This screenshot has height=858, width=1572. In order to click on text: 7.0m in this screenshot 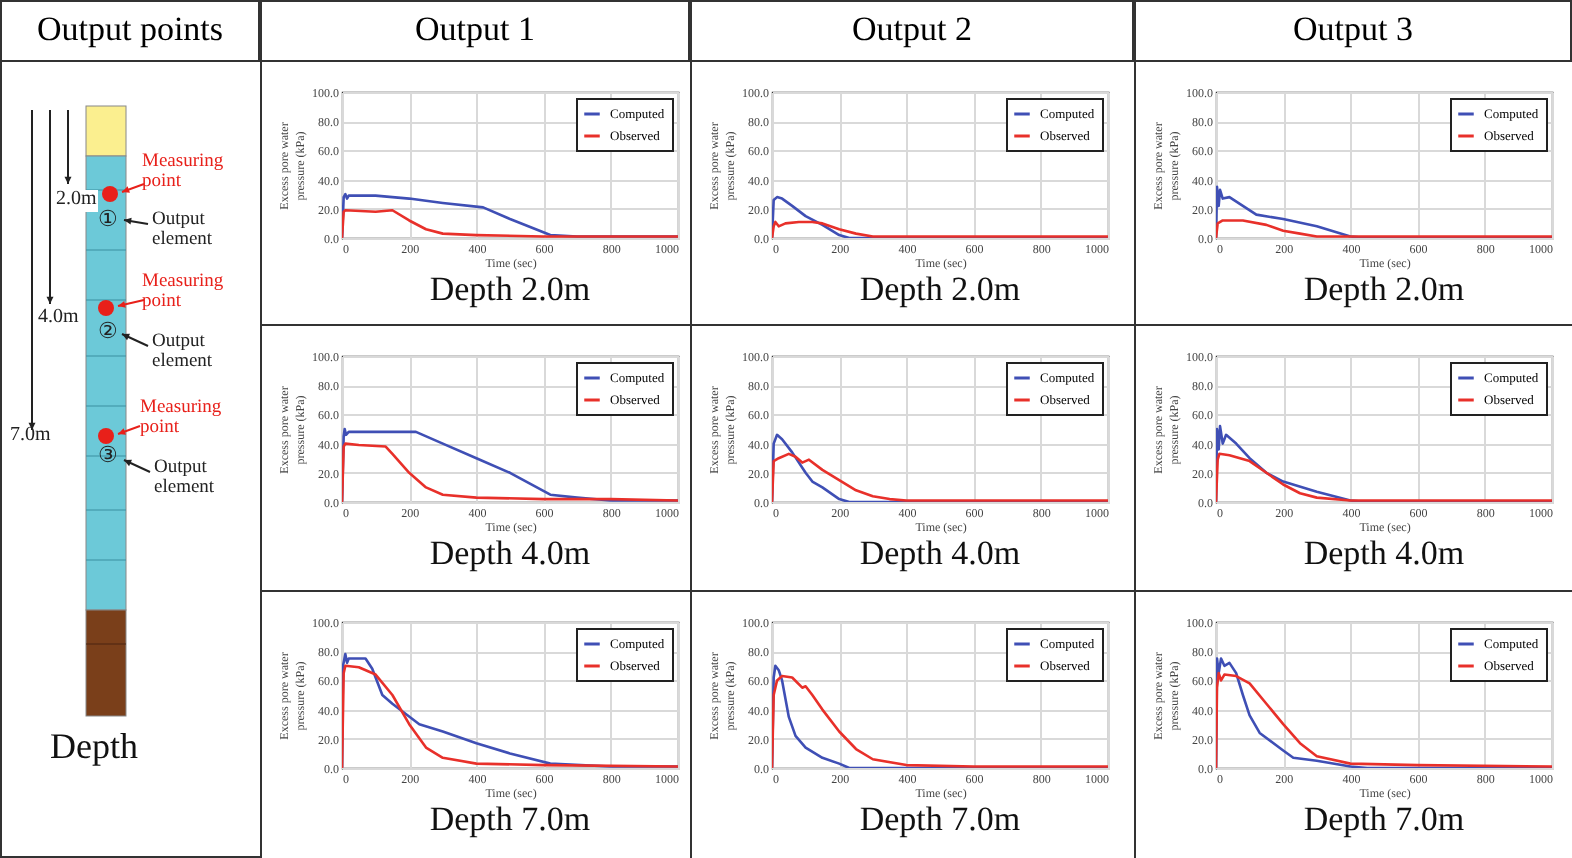, I will do `click(30, 435)`.